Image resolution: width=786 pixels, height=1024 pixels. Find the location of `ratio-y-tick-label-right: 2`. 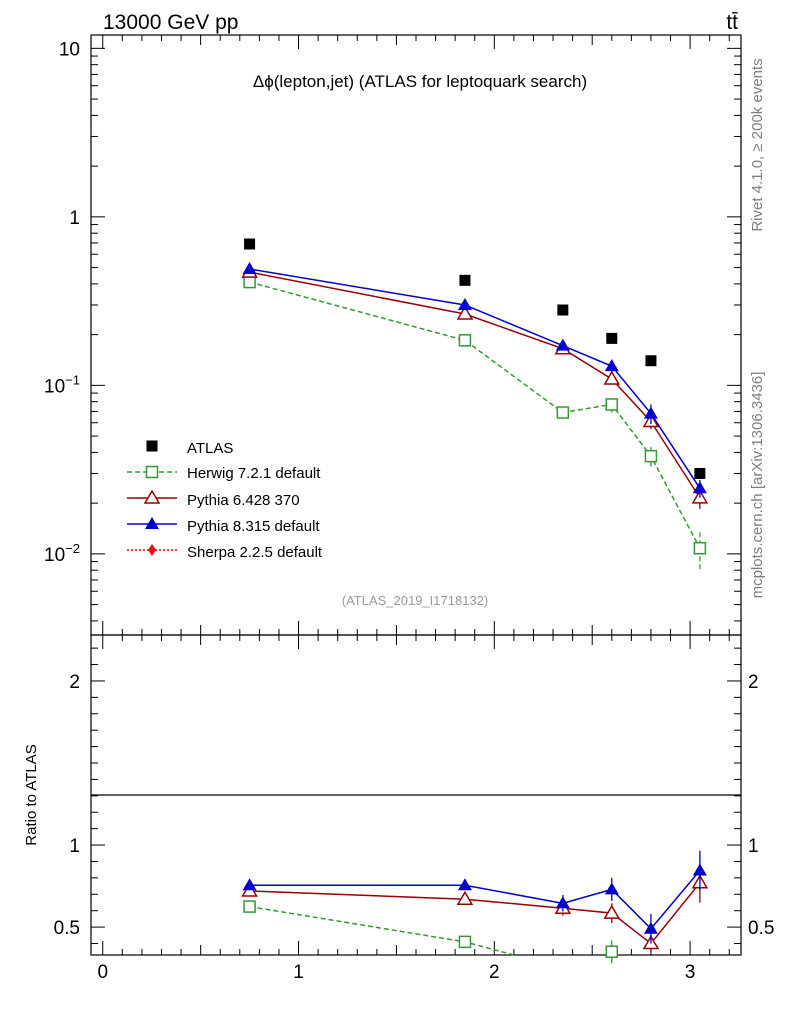

ratio-y-tick-label-right: 2 is located at coordinates (753, 682).